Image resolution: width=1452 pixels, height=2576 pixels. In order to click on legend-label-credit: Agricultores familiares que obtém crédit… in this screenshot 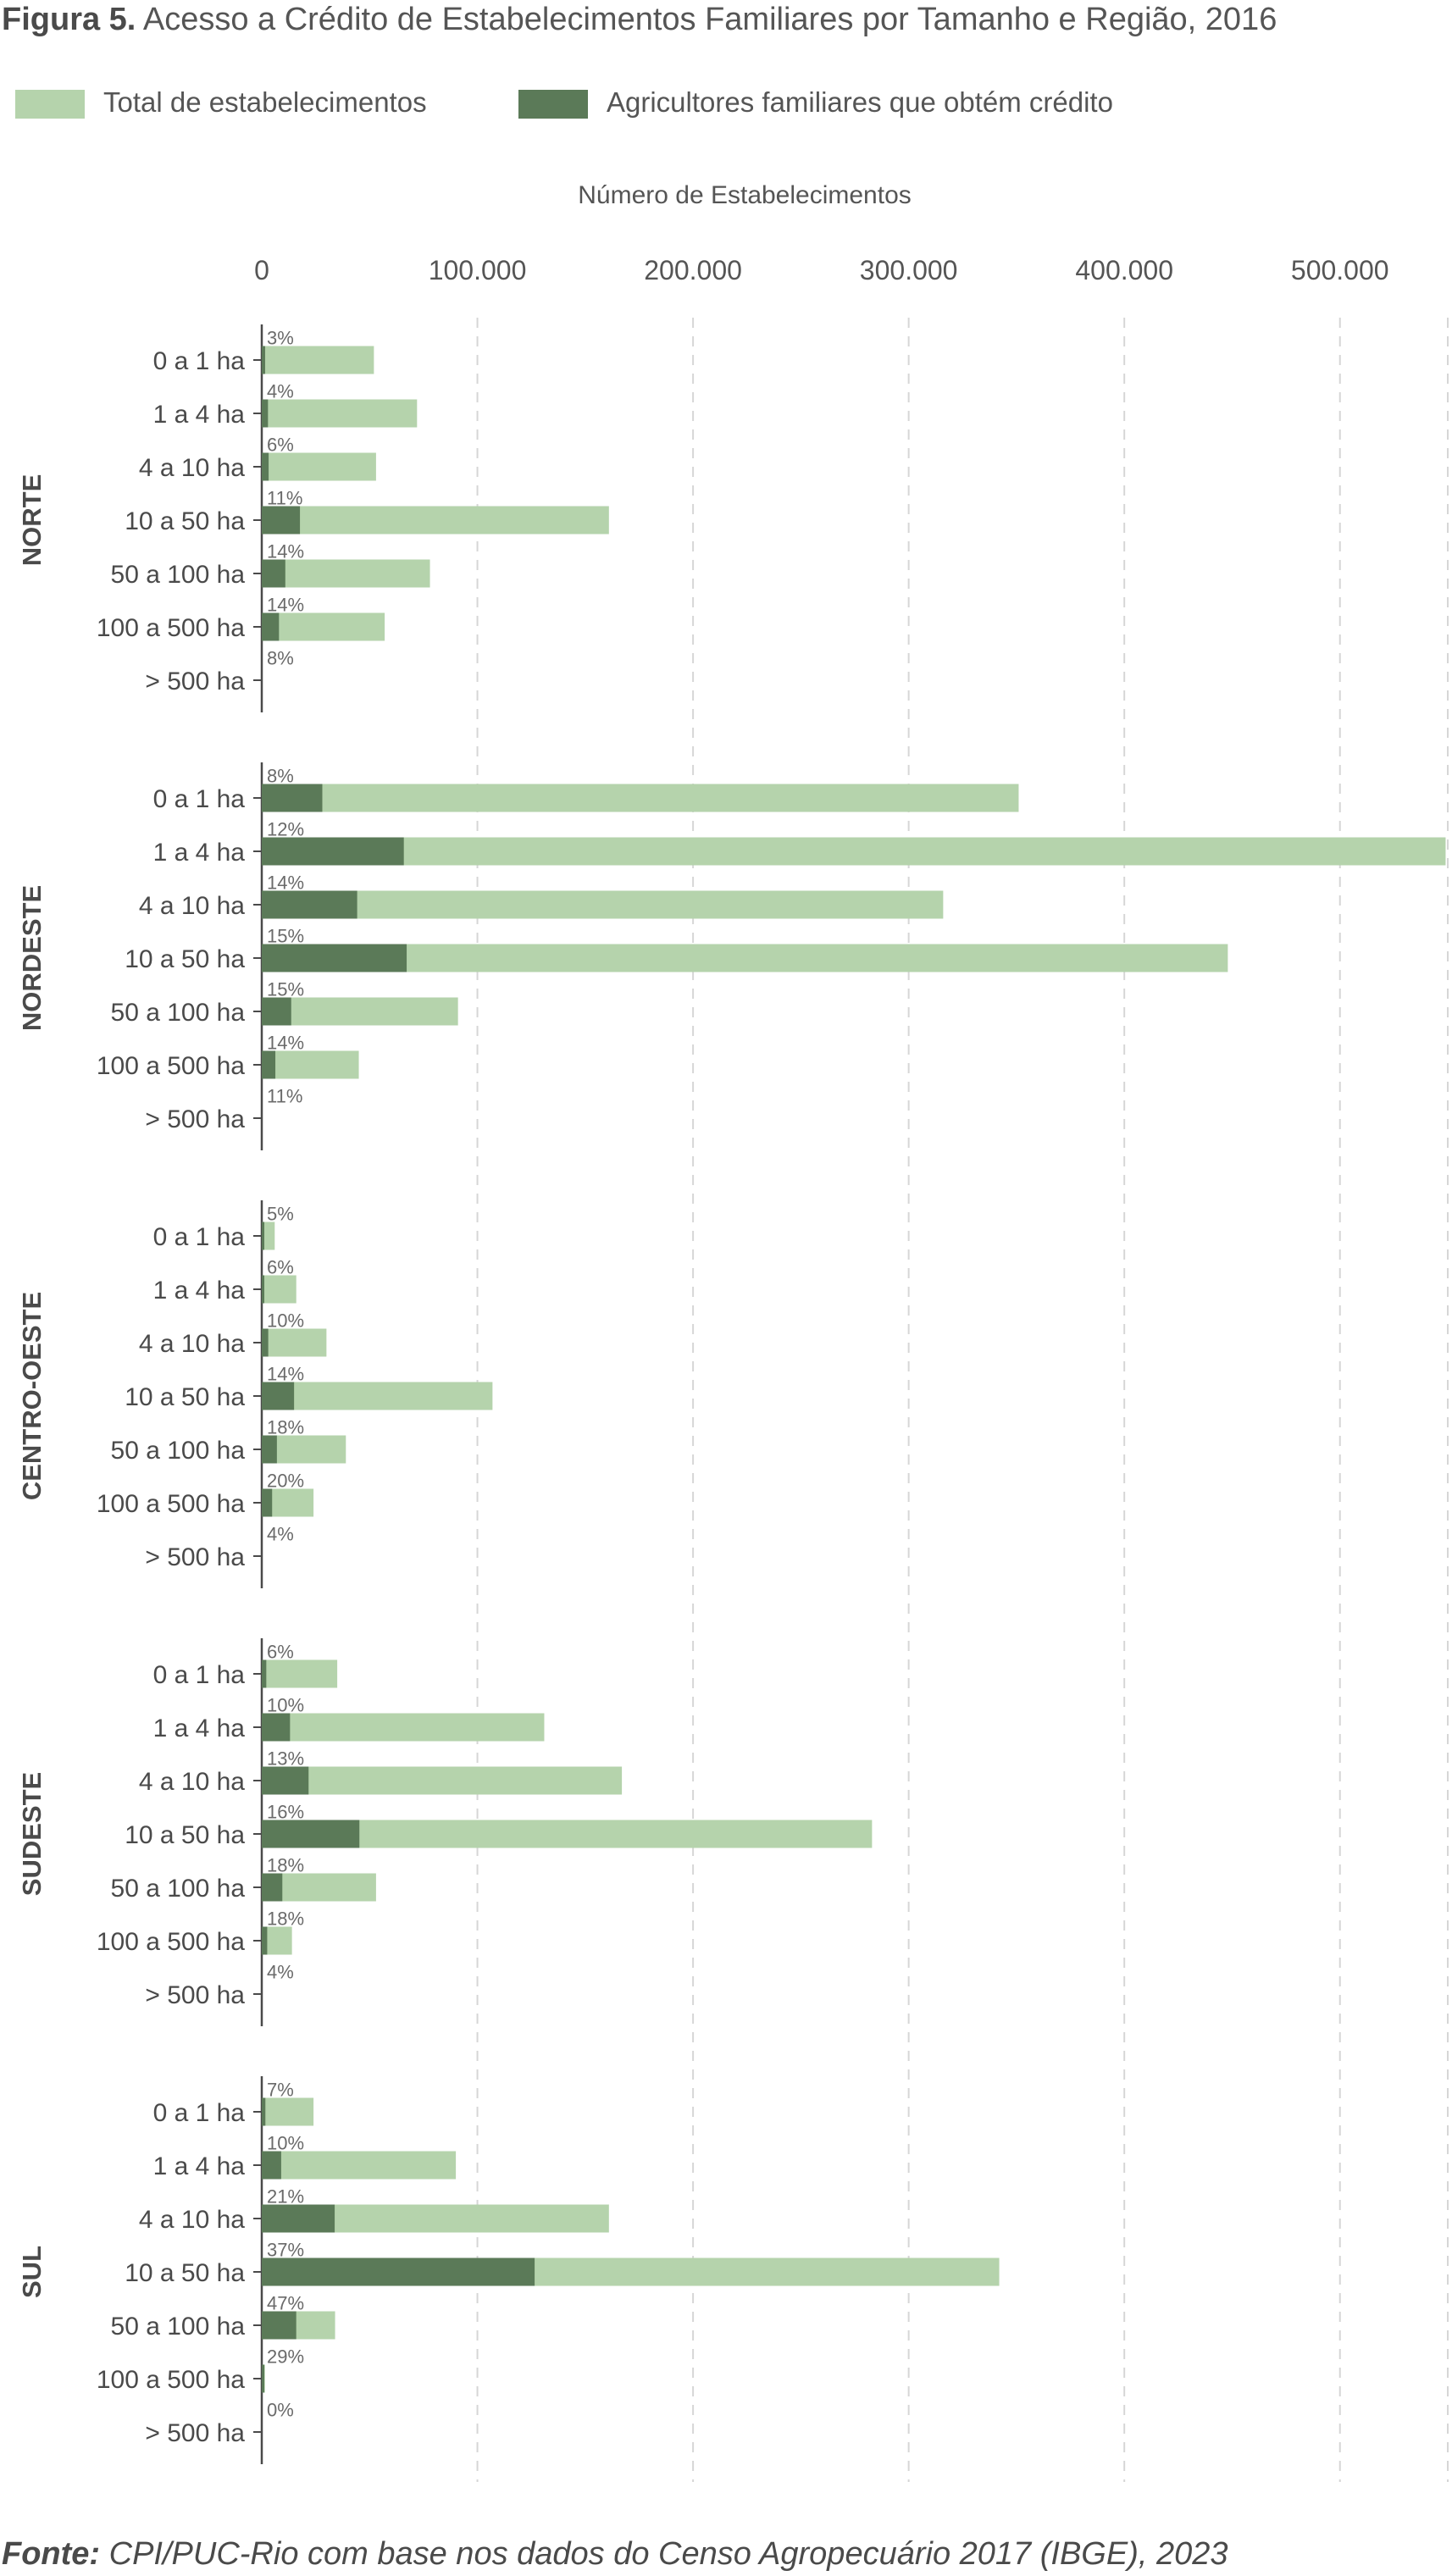, I will do `click(860, 102)`.